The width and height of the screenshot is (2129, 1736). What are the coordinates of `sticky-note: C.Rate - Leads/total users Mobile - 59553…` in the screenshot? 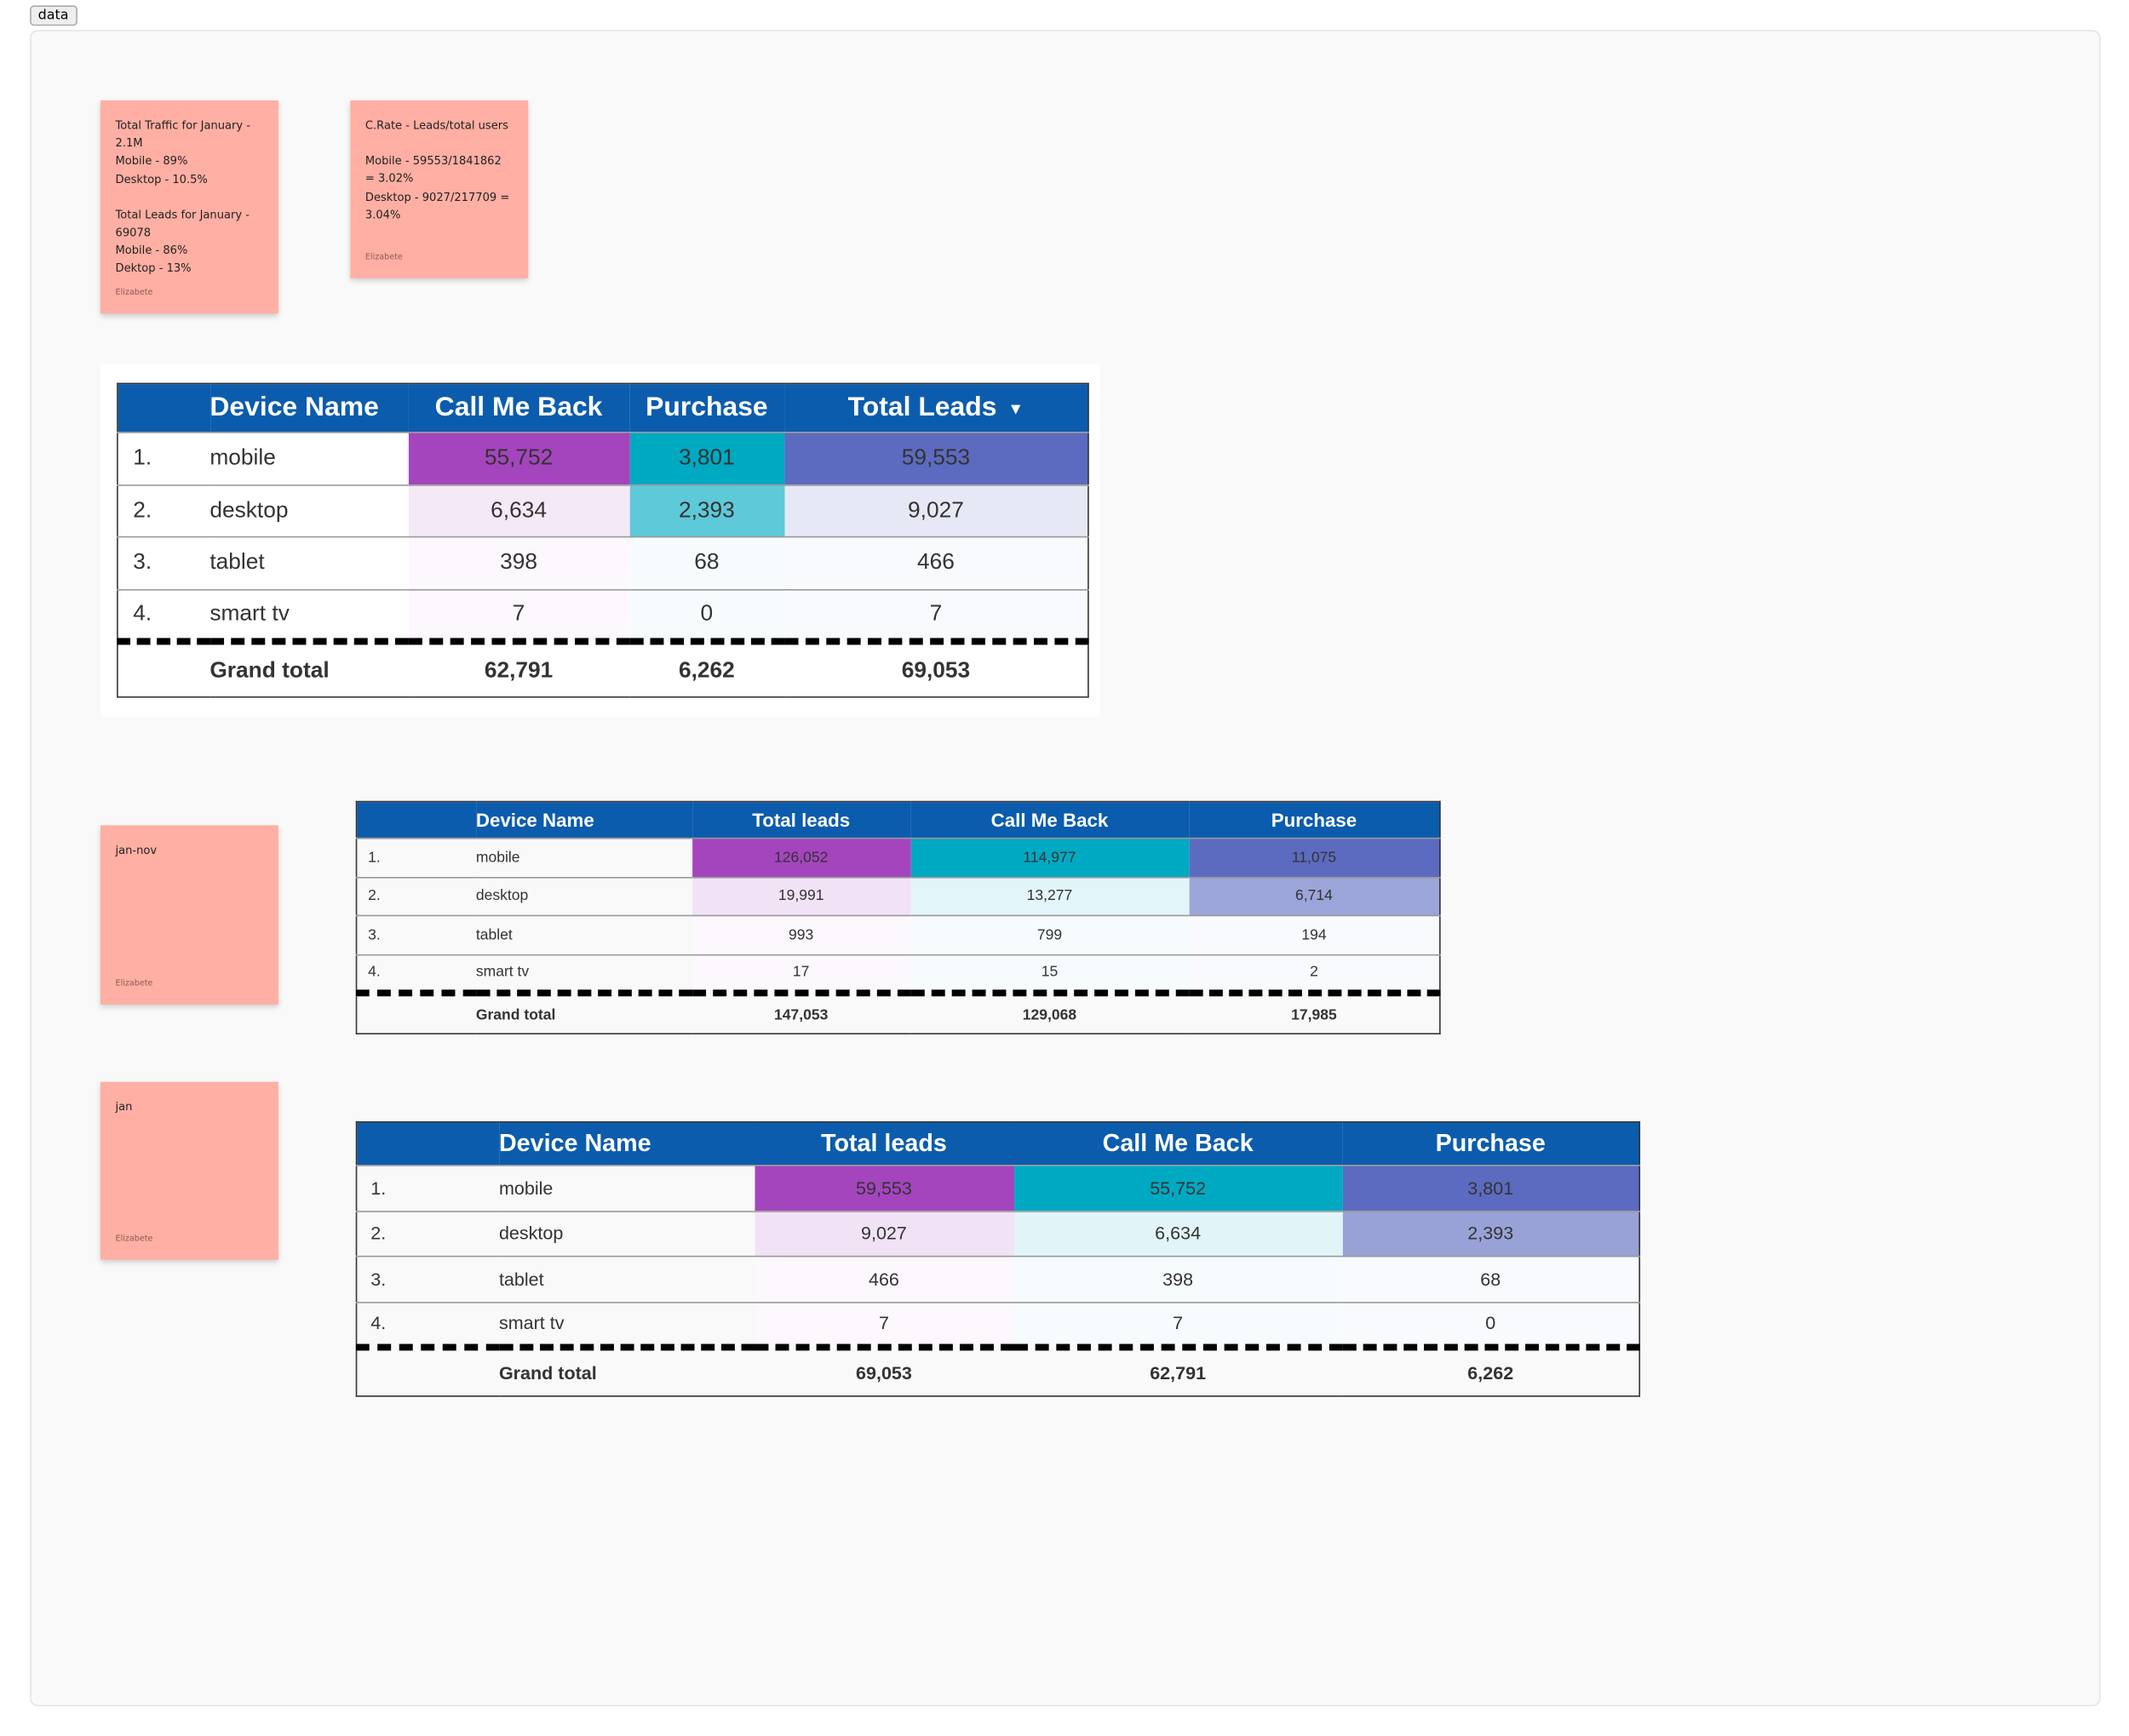 It's located at (440, 189).